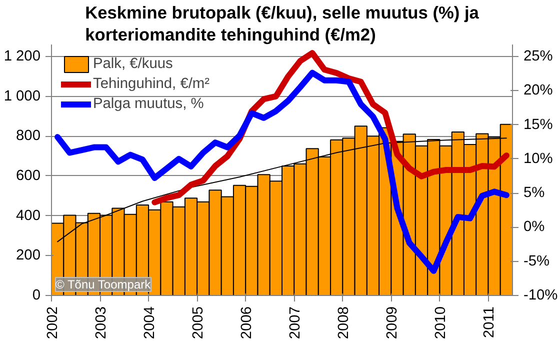 The width and height of the screenshot is (560, 342). Describe the element at coordinates (538, 124) in the screenshot. I see `y2-tick-label: 15%` at that location.